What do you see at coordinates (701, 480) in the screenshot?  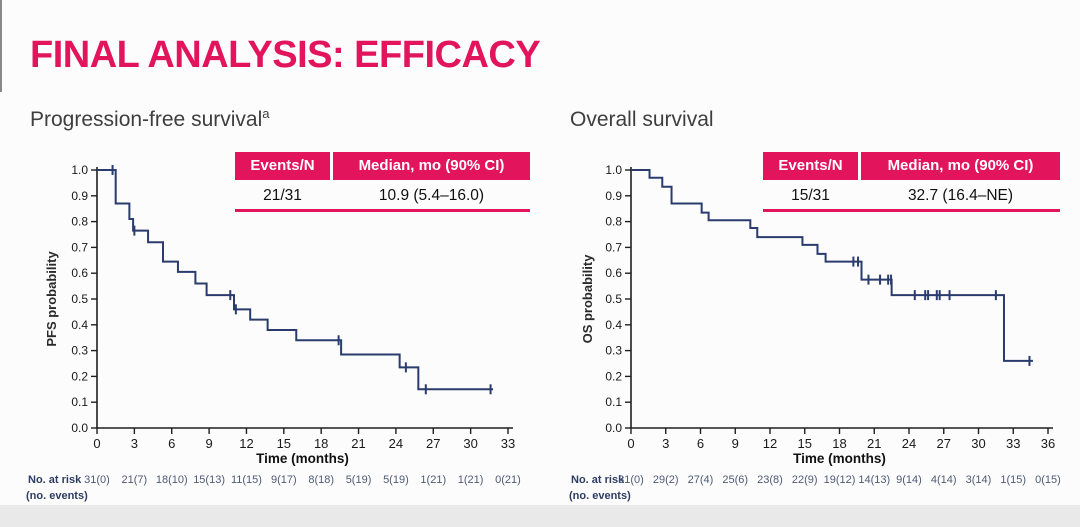 I see `risk-value: 27(4)` at bounding box center [701, 480].